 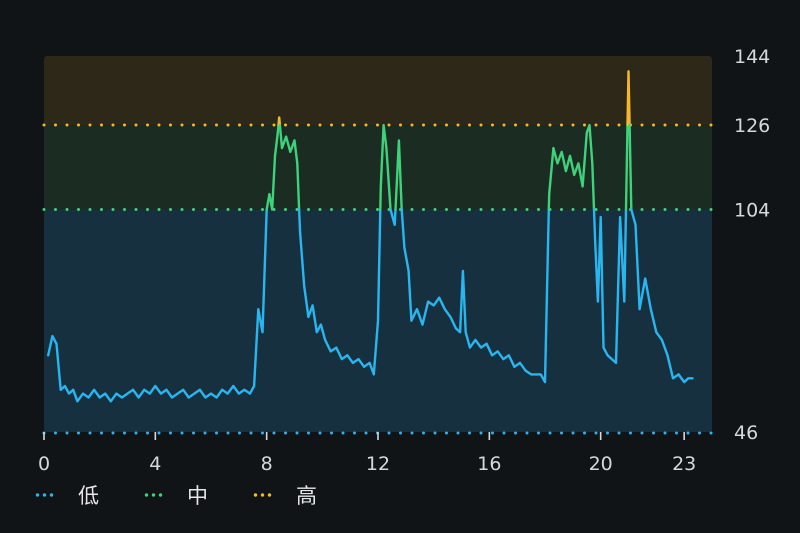 What do you see at coordinates (66, 495) in the screenshot?
I see `legend-item-low: 低` at bounding box center [66, 495].